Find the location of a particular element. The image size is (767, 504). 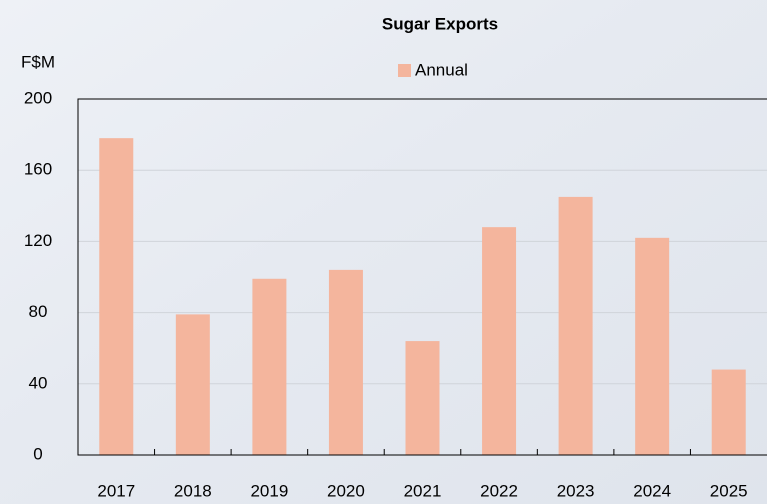

chart-title: Sugar Exports is located at coordinates (440, 23).